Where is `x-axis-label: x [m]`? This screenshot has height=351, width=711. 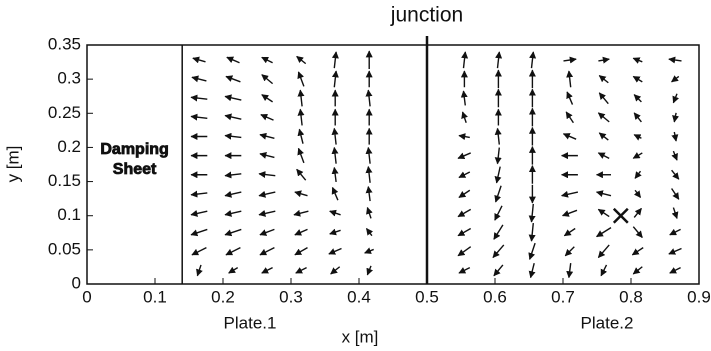 x-axis-label: x [m] is located at coordinates (360, 336).